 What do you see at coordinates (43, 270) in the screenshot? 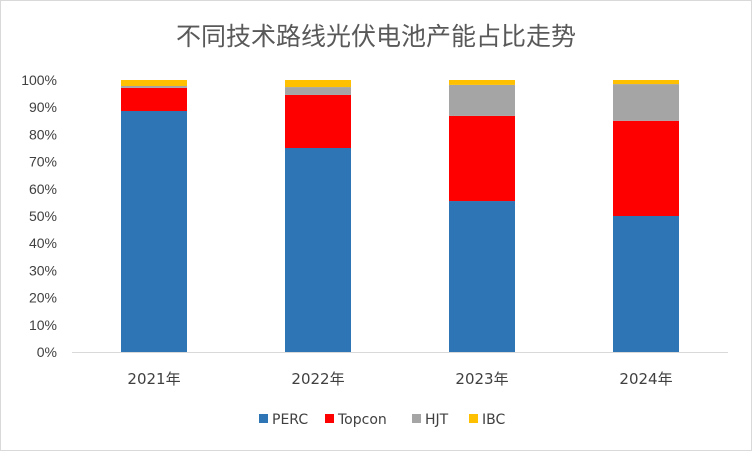
I see `y-tick-label: 30%` at bounding box center [43, 270].